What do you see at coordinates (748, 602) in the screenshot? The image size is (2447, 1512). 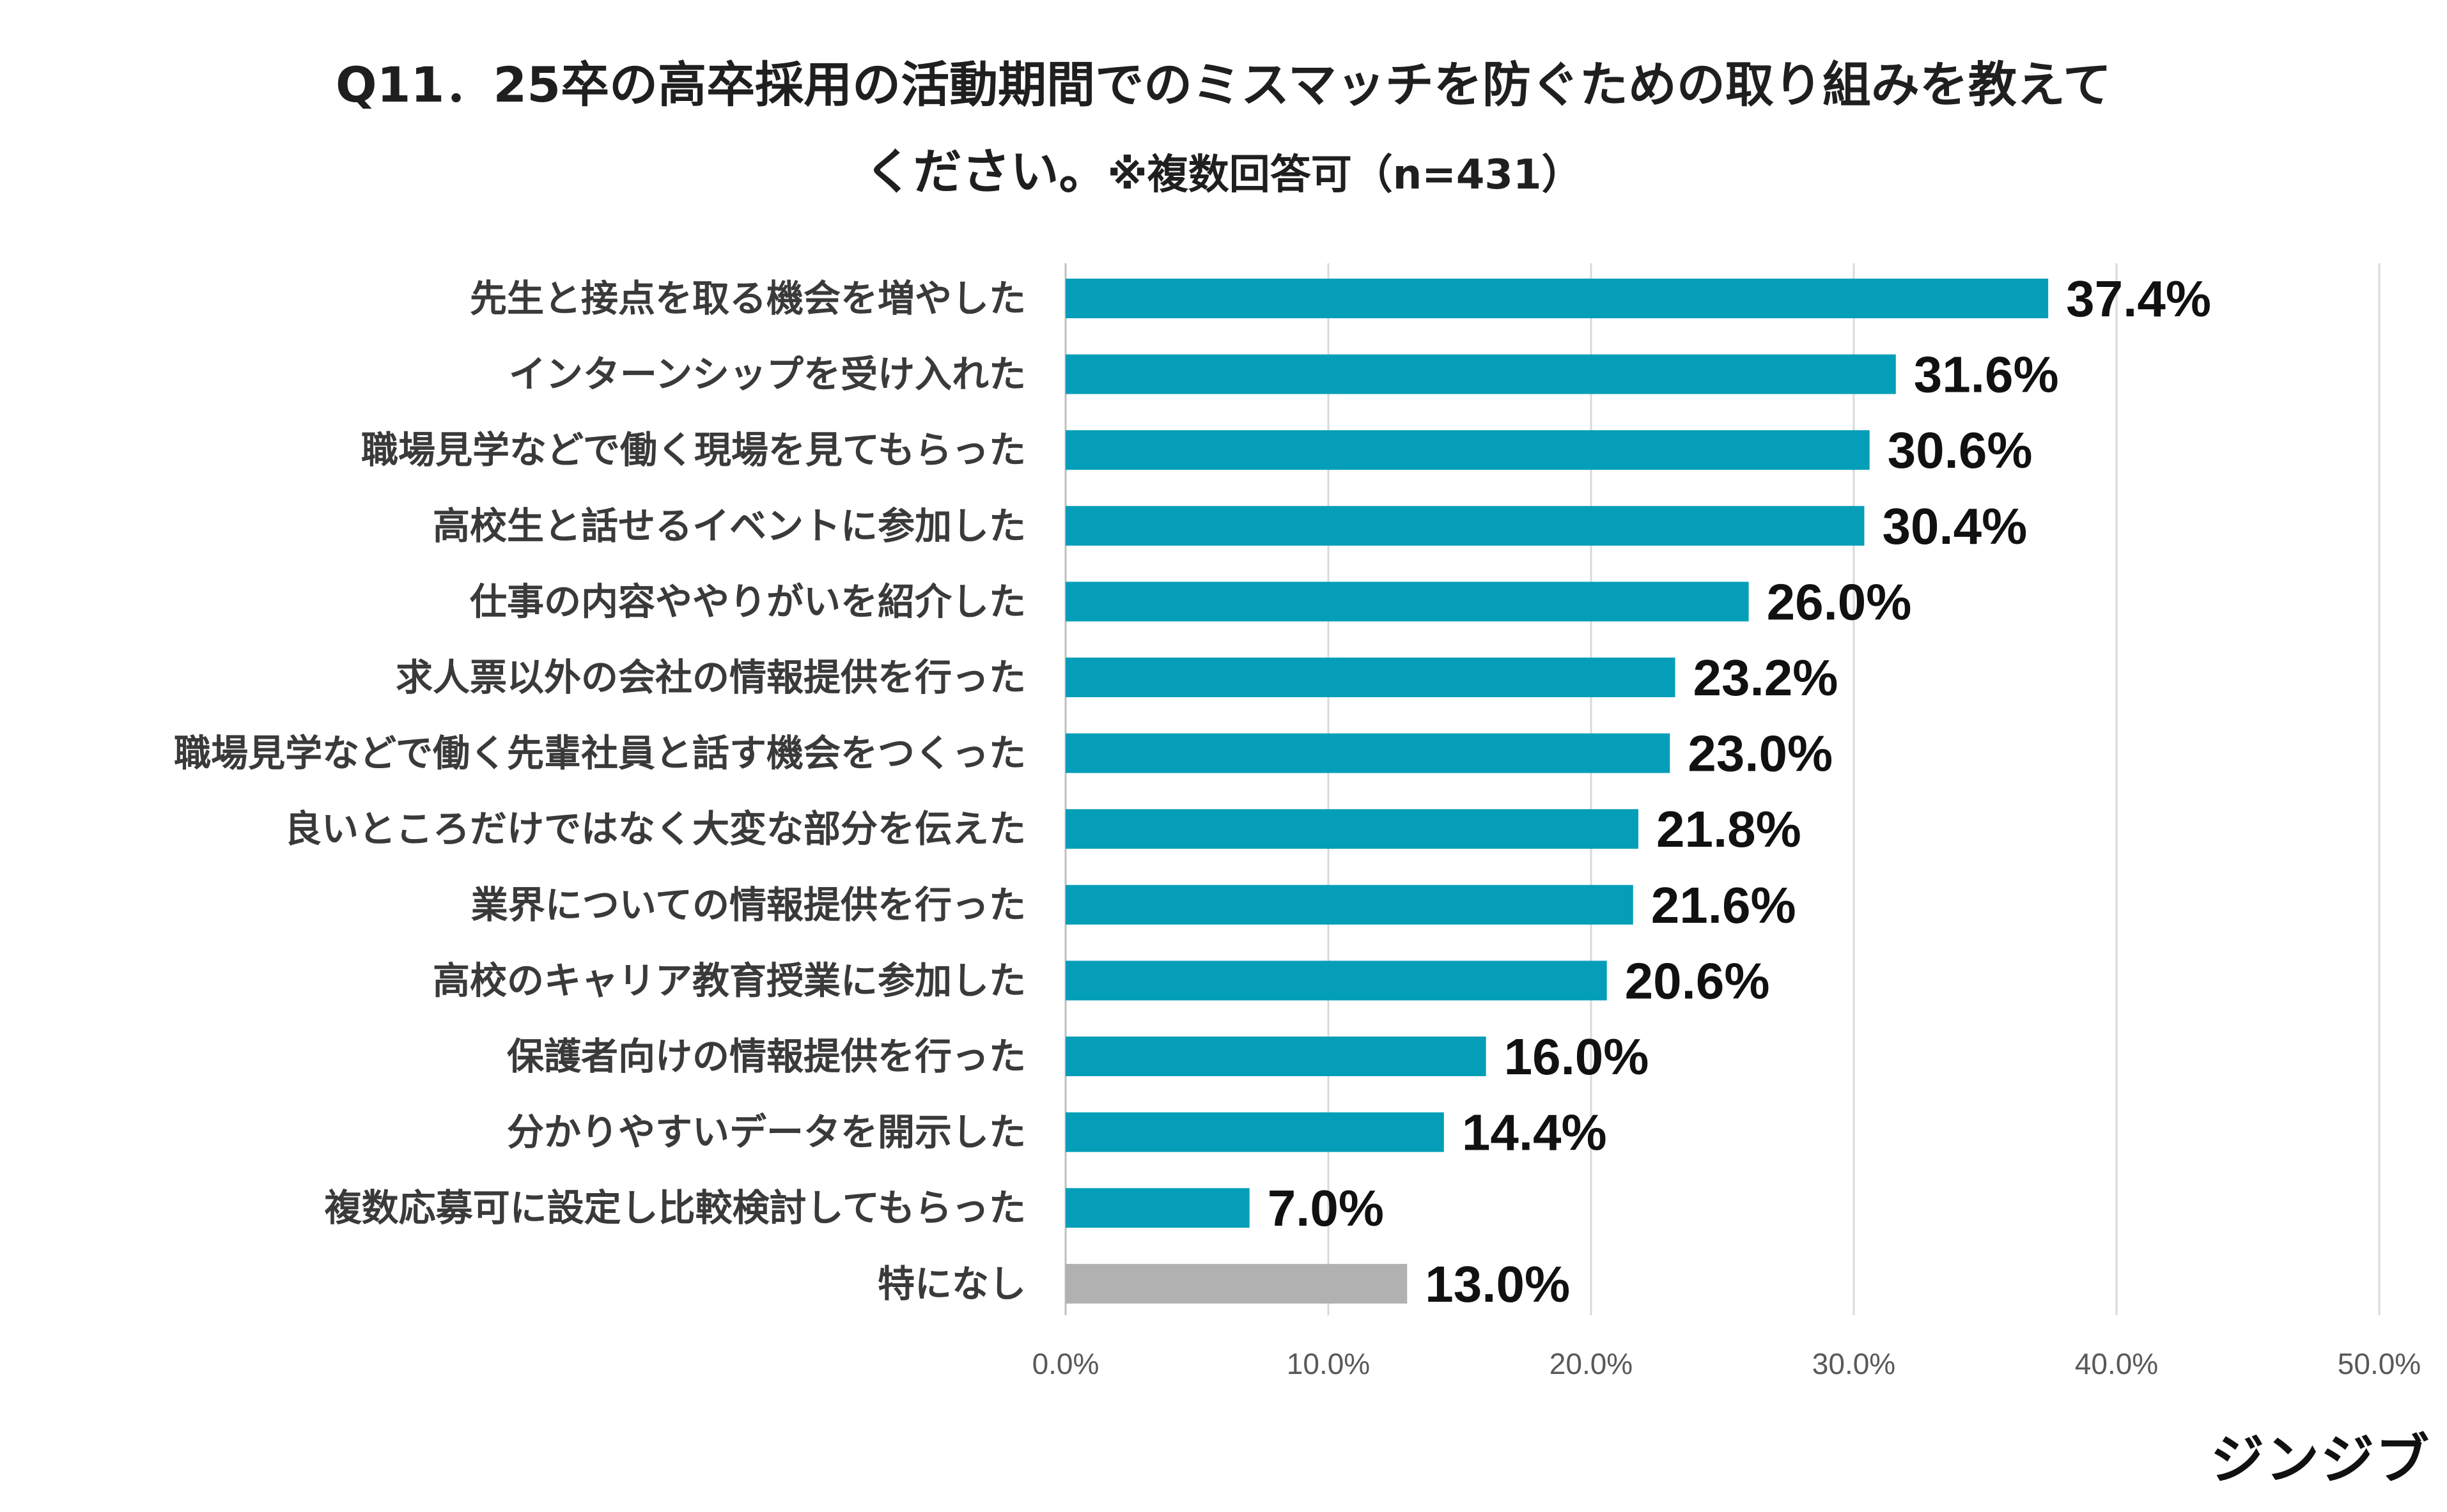 I see `category-label: 仕事の内容ややりがいを紹介した` at bounding box center [748, 602].